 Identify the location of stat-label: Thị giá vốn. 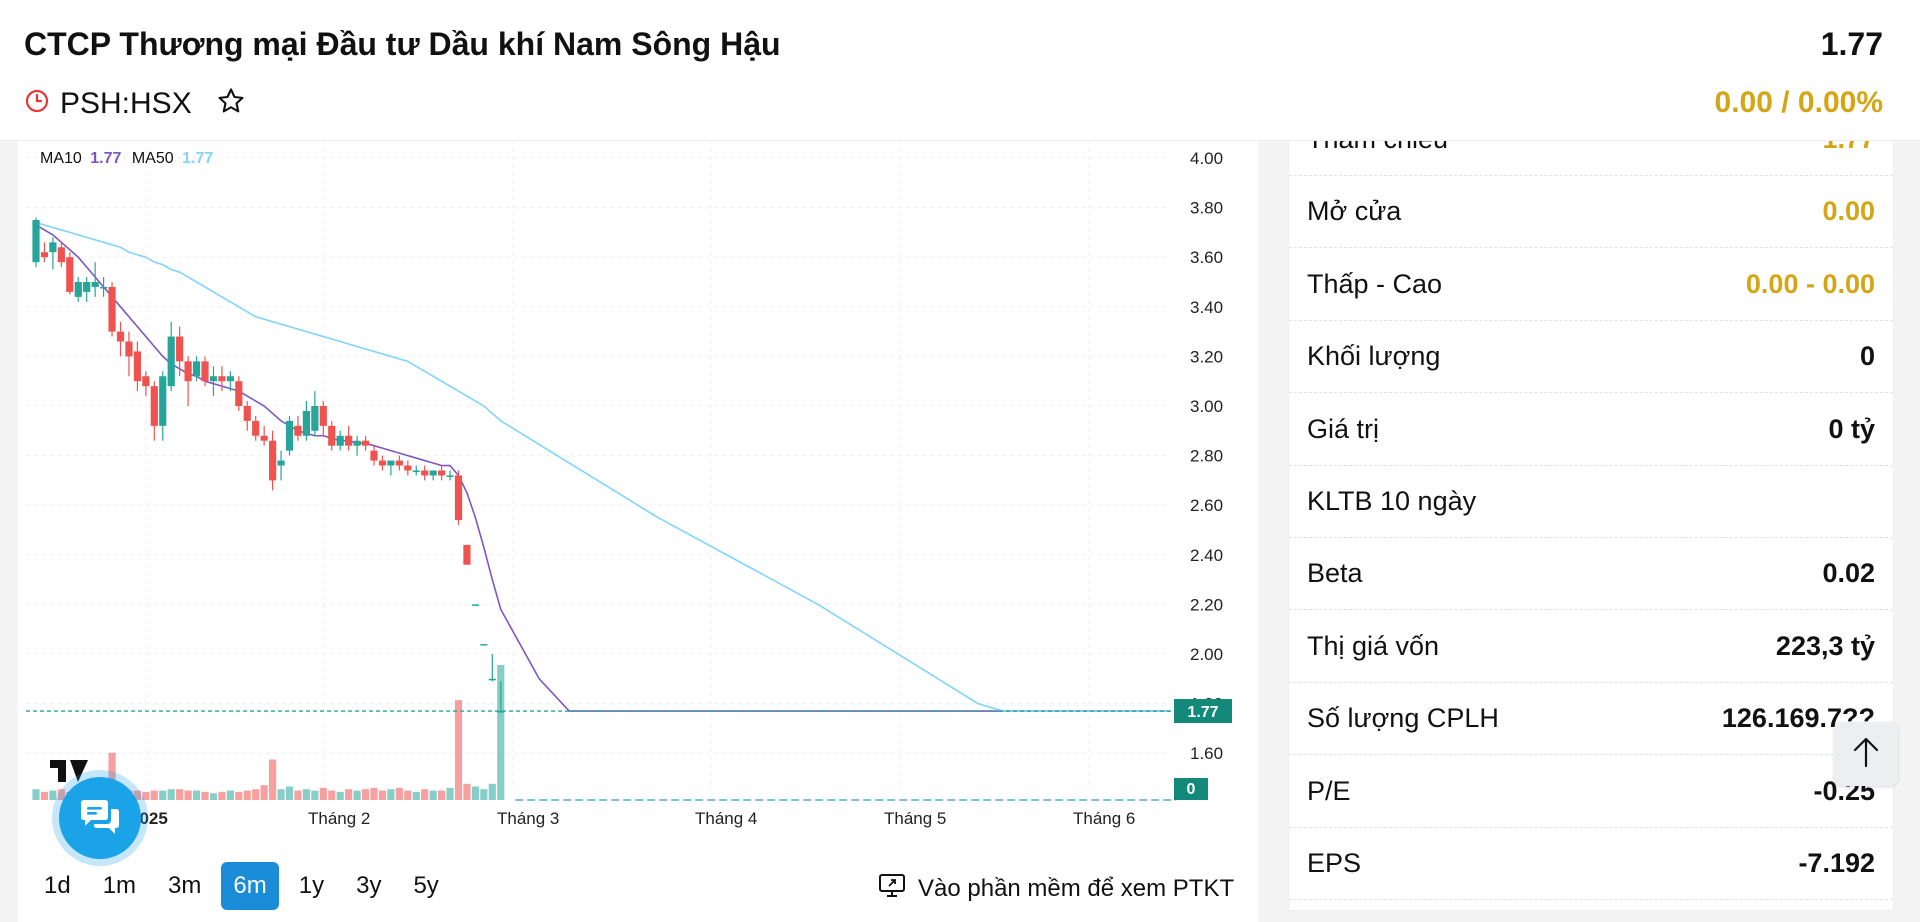
(1373, 645).